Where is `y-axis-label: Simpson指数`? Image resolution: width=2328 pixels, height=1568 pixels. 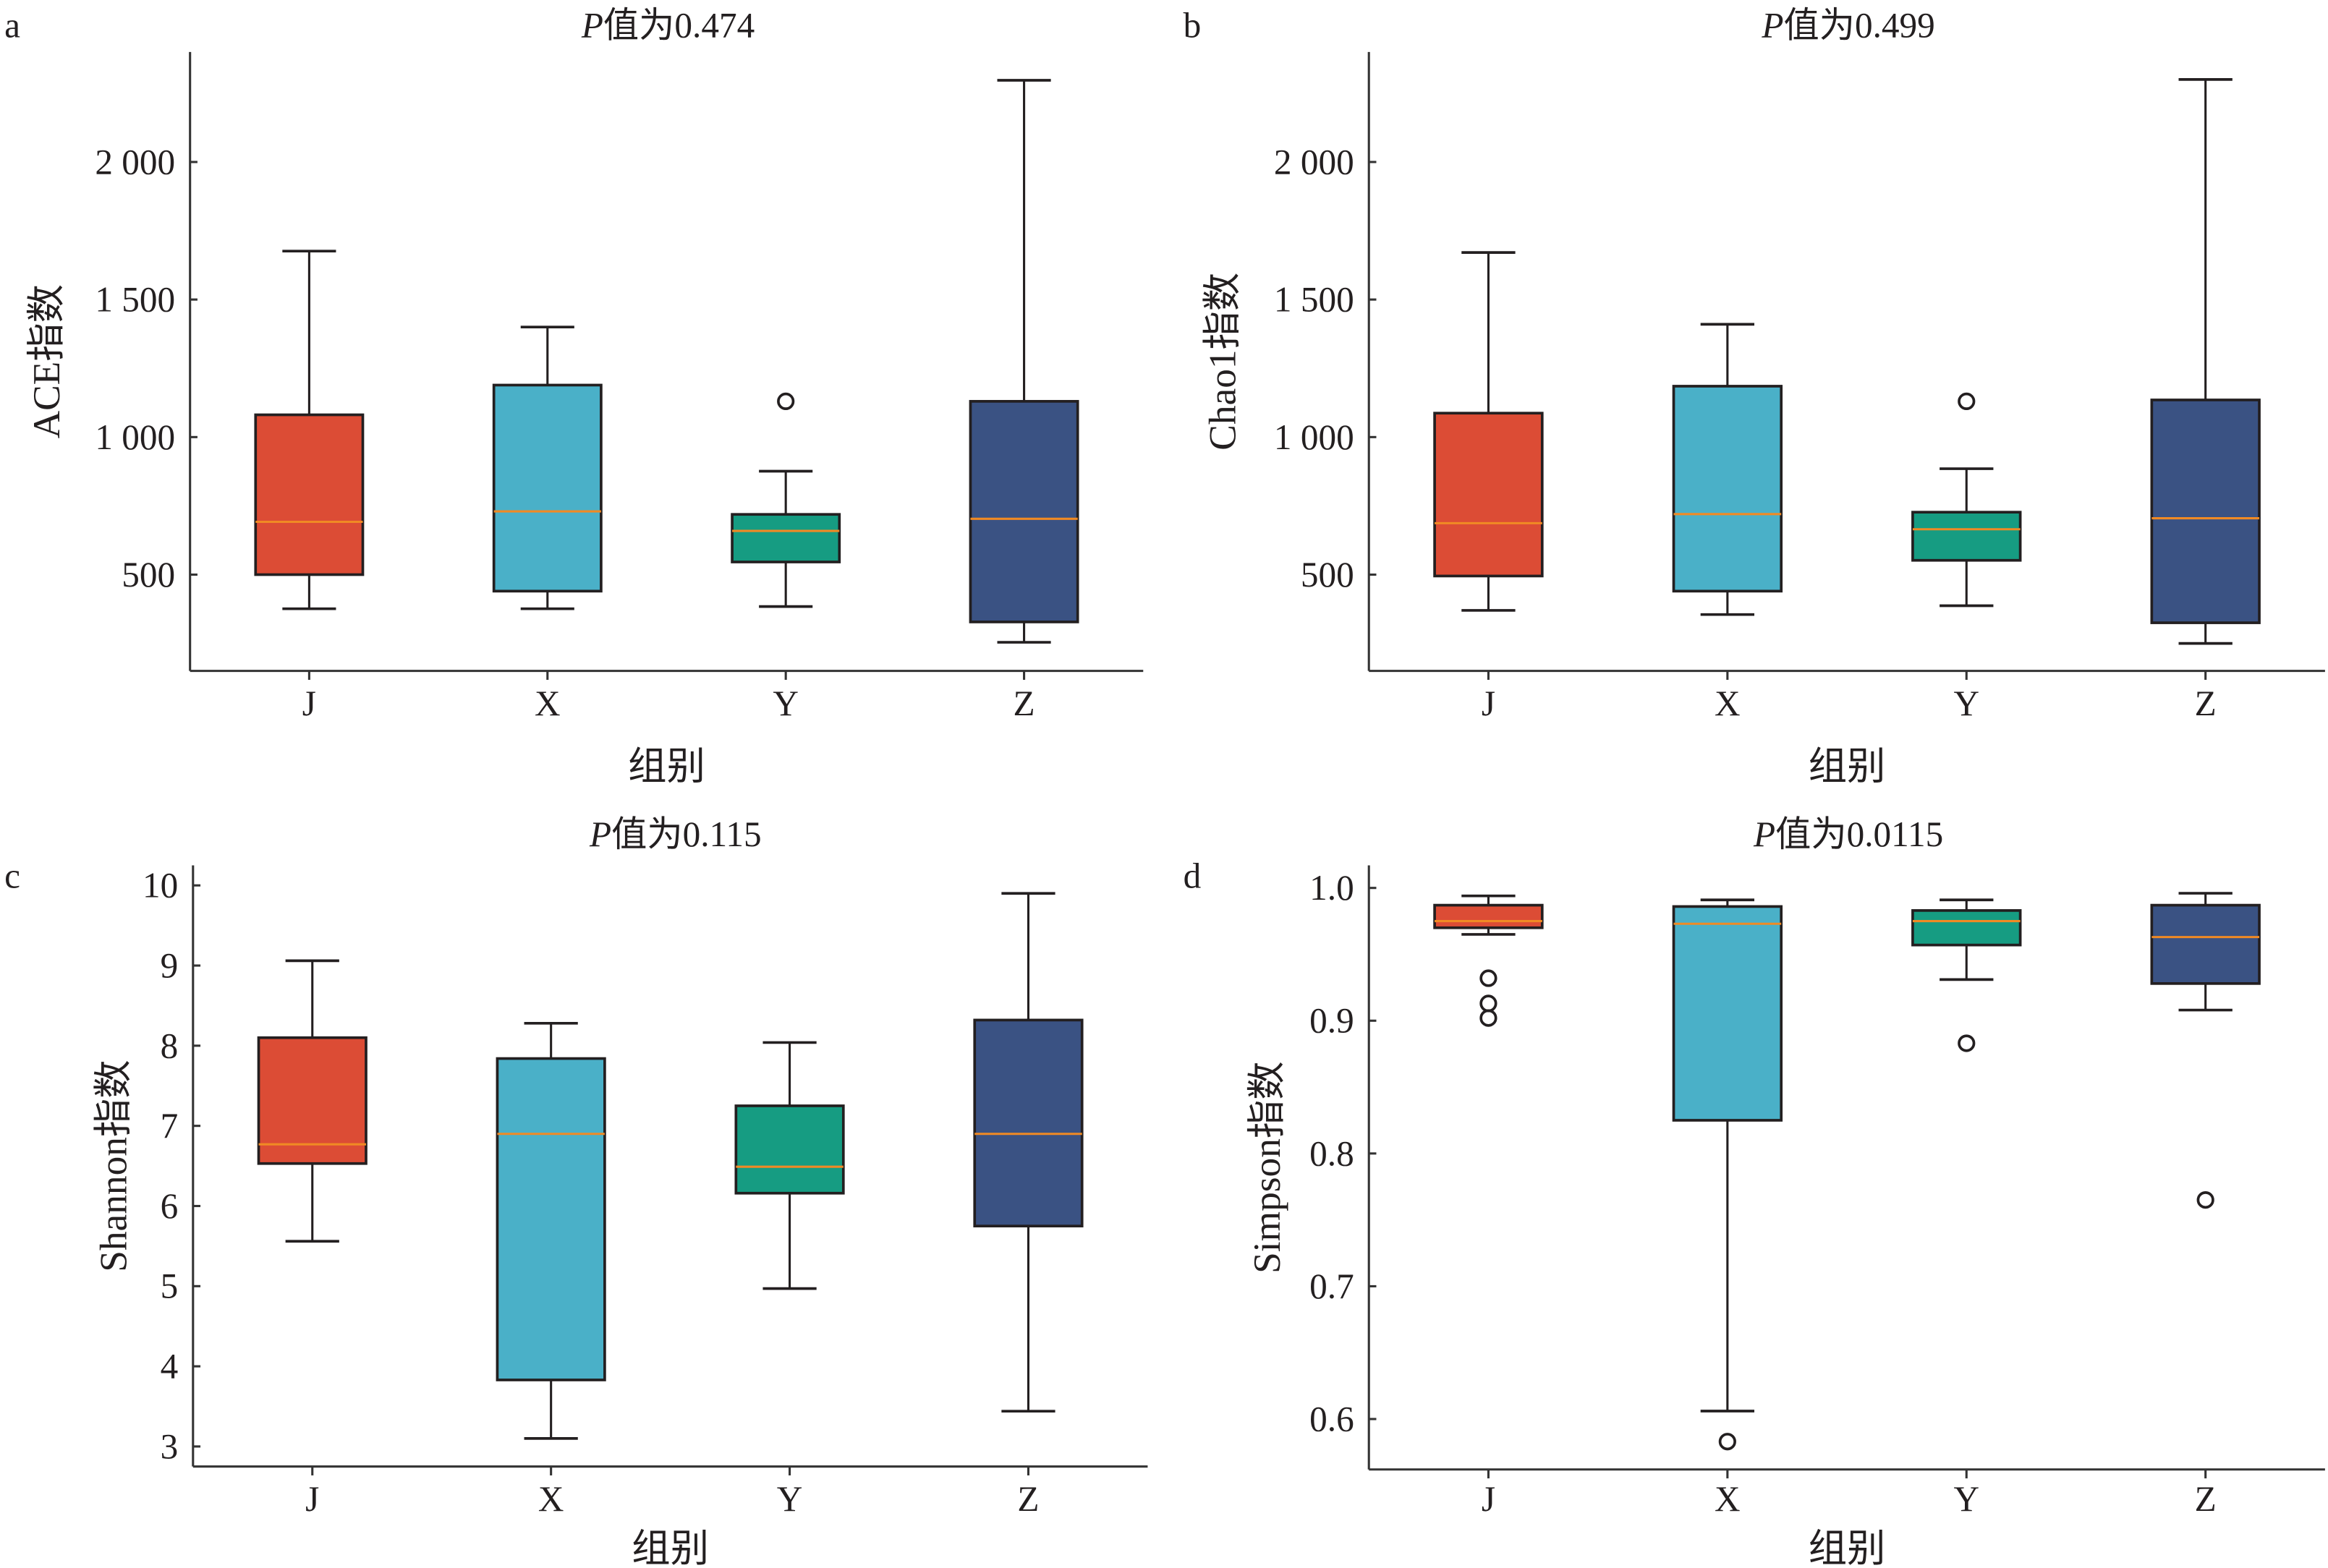
y-axis-label: Simpson指数 is located at coordinates (1266, 1167).